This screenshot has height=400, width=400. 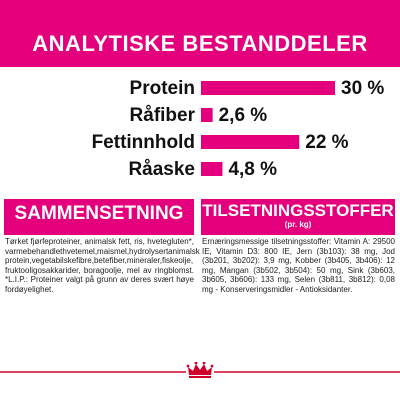 I want to click on nutrient-label: Protein, so click(x=162, y=88).